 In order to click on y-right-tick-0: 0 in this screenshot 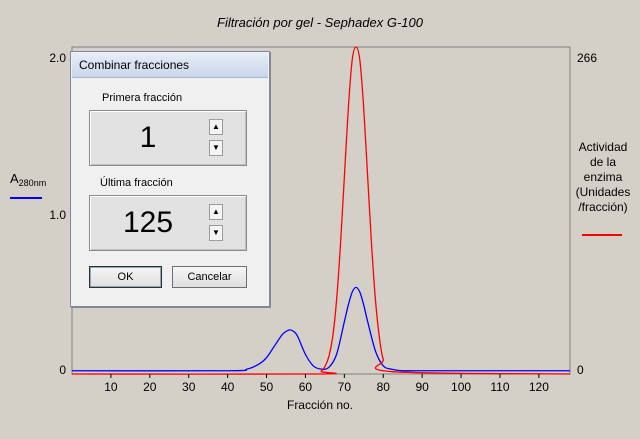, I will do `click(580, 370)`.